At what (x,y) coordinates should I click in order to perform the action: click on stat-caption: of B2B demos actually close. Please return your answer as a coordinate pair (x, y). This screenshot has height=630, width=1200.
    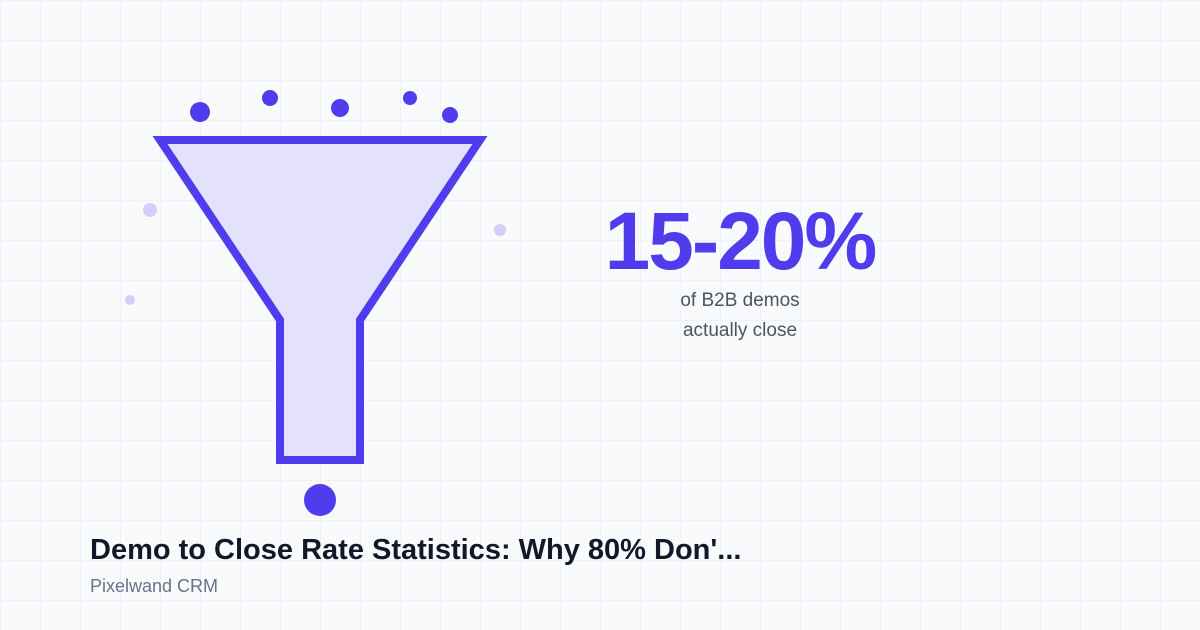
    Looking at the image, I should click on (740, 316).